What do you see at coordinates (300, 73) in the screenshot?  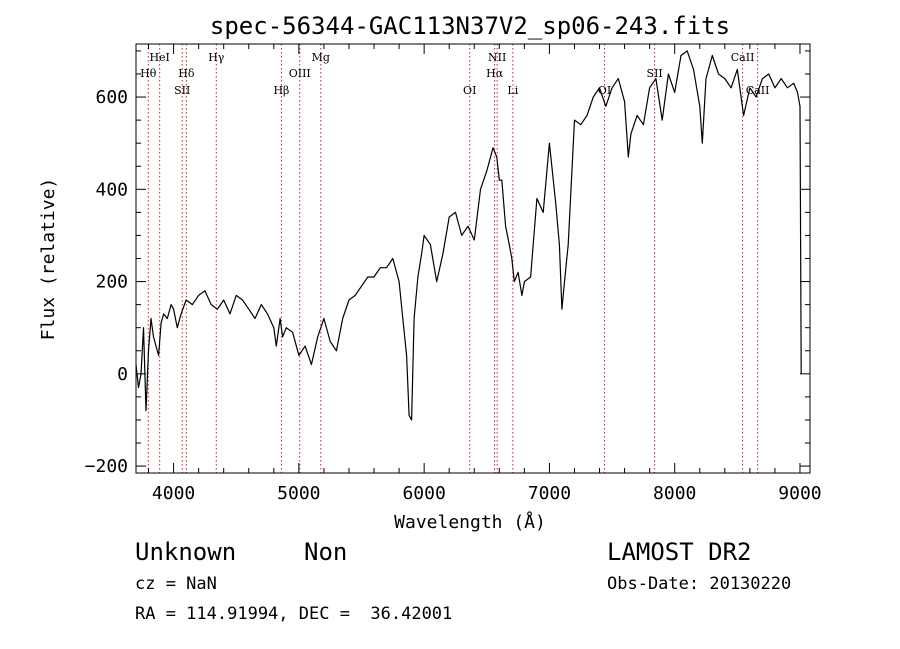 I see `marker-label: OIII` at bounding box center [300, 73].